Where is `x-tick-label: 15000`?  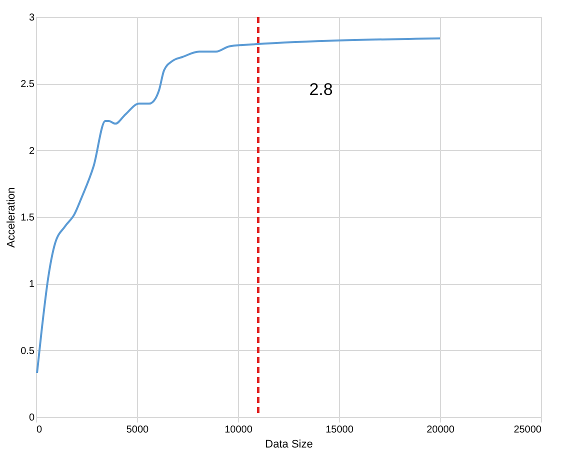
x-tick-label: 15000 is located at coordinates (340, 430).